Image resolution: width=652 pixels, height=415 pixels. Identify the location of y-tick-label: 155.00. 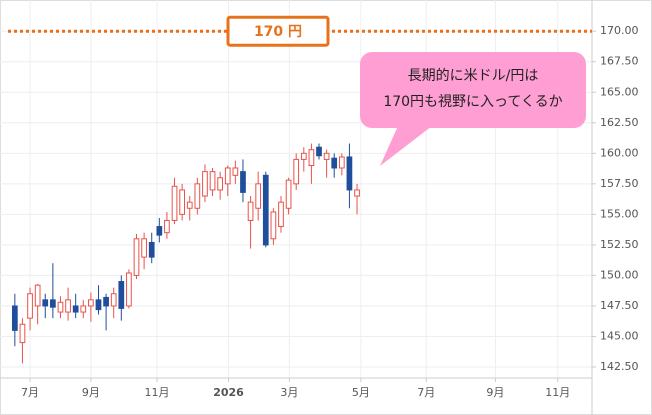
(619, 213).